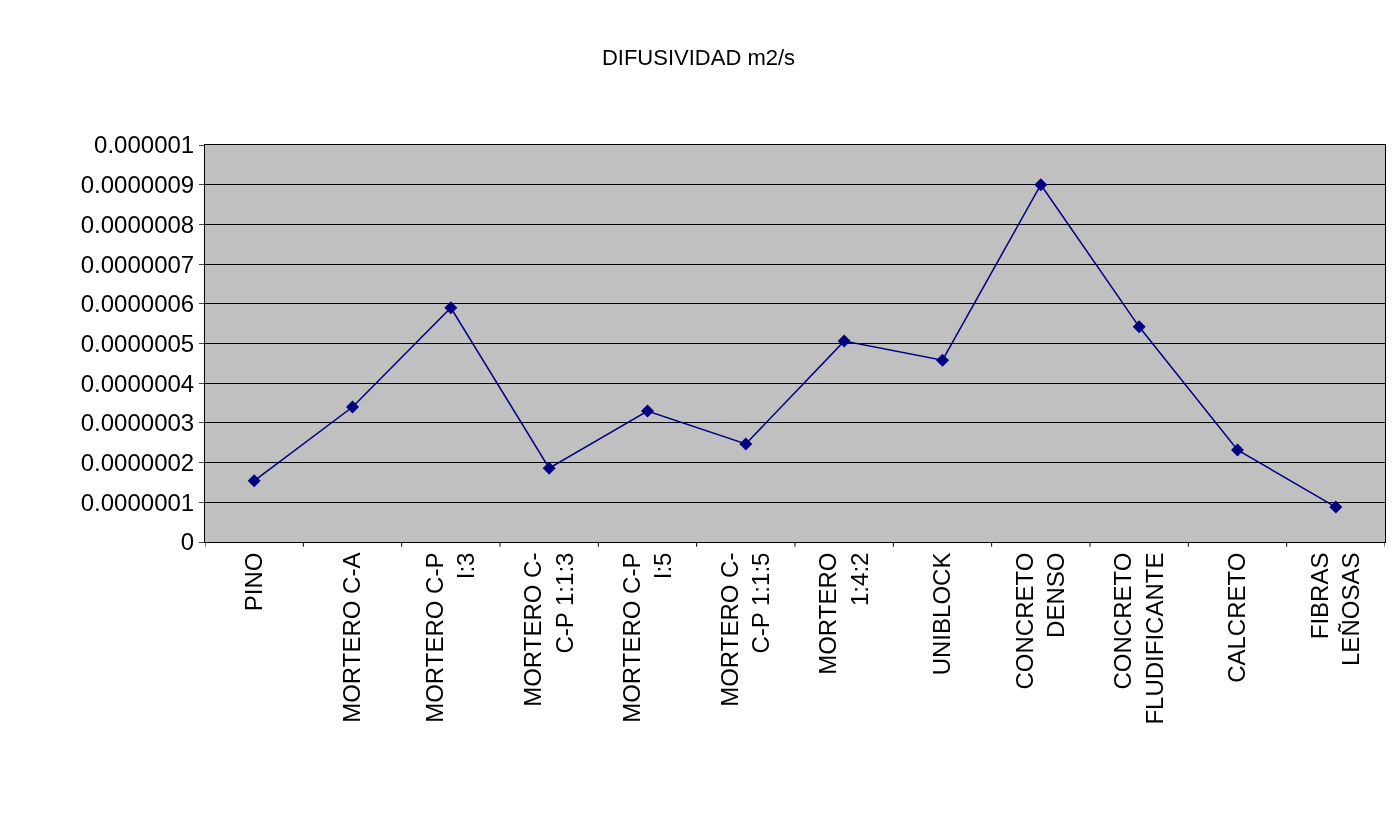  Describe the element at coordinates (137, 264) in the screenshot. I see `y-tick-label: 0.0000007` at that location.